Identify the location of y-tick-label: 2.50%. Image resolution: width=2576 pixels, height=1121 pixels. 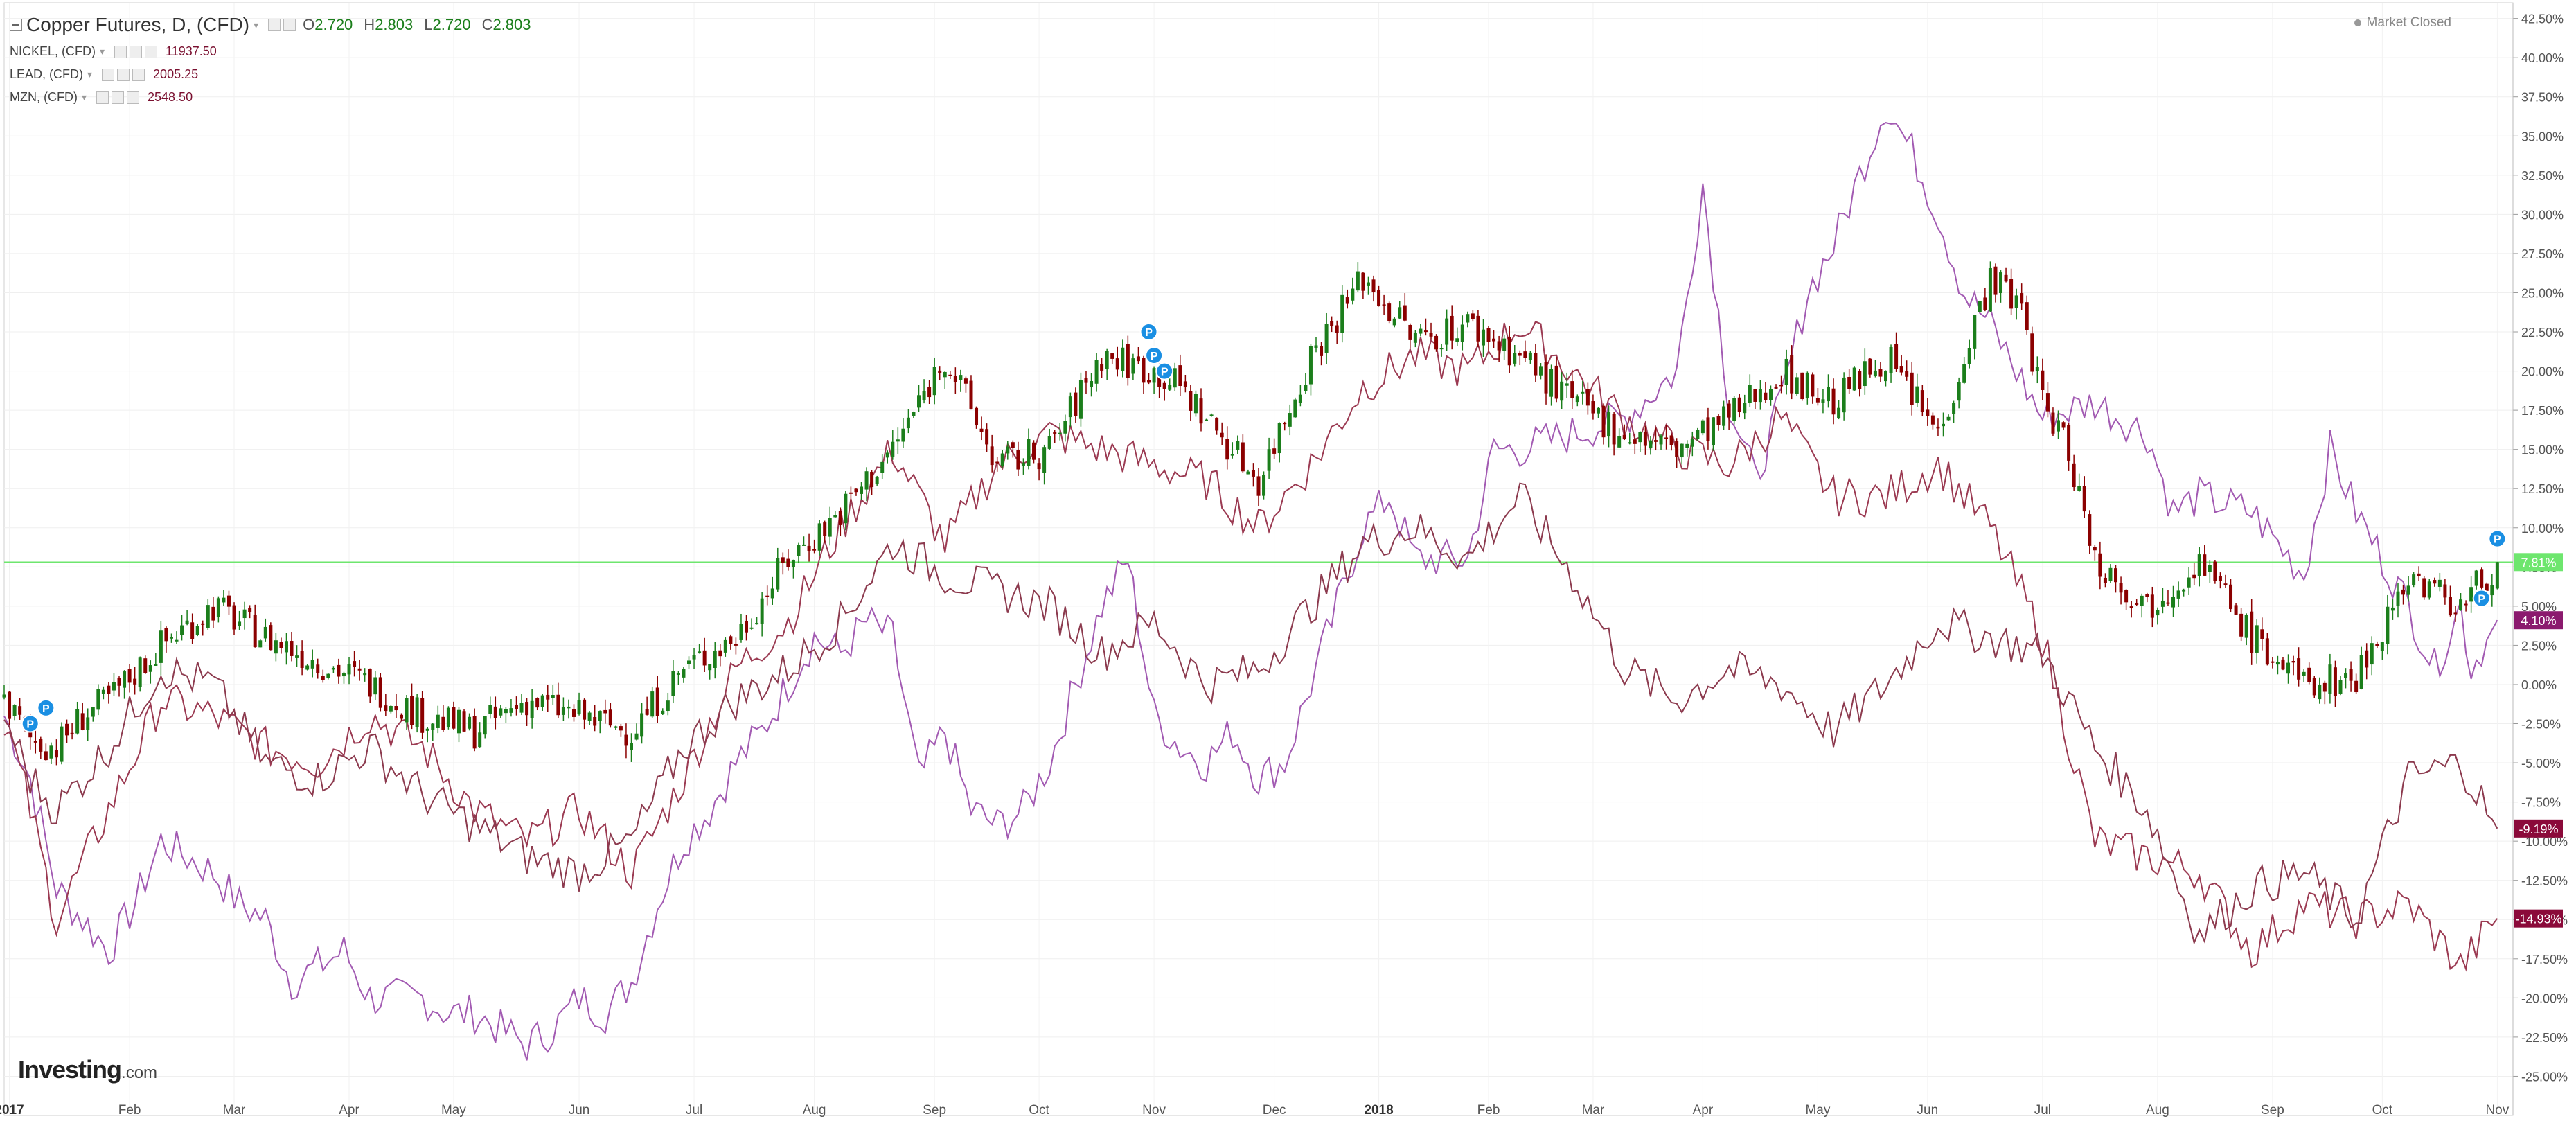
(2539, 646).